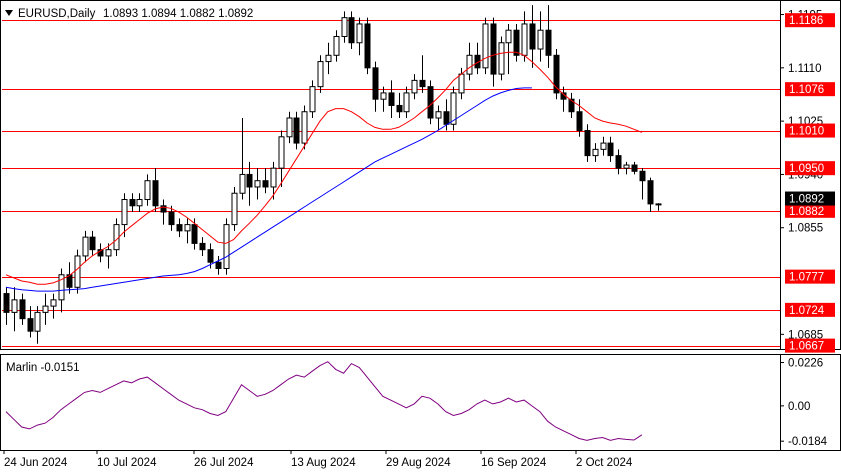 This screenshot has width=841, height=474. What do you see at coordinates (807, 311) in the screenshot?
I see `level-label: 1.0724` at bounding box center [807, 311].